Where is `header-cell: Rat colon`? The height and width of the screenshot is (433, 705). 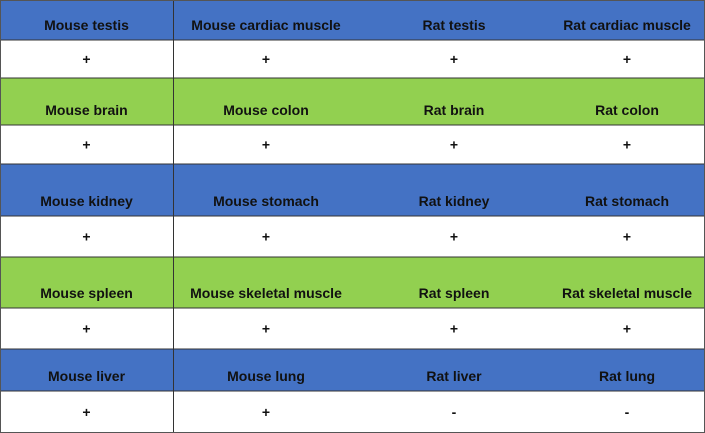 header-cell: Rat colon is located at coordinates (627, 110).